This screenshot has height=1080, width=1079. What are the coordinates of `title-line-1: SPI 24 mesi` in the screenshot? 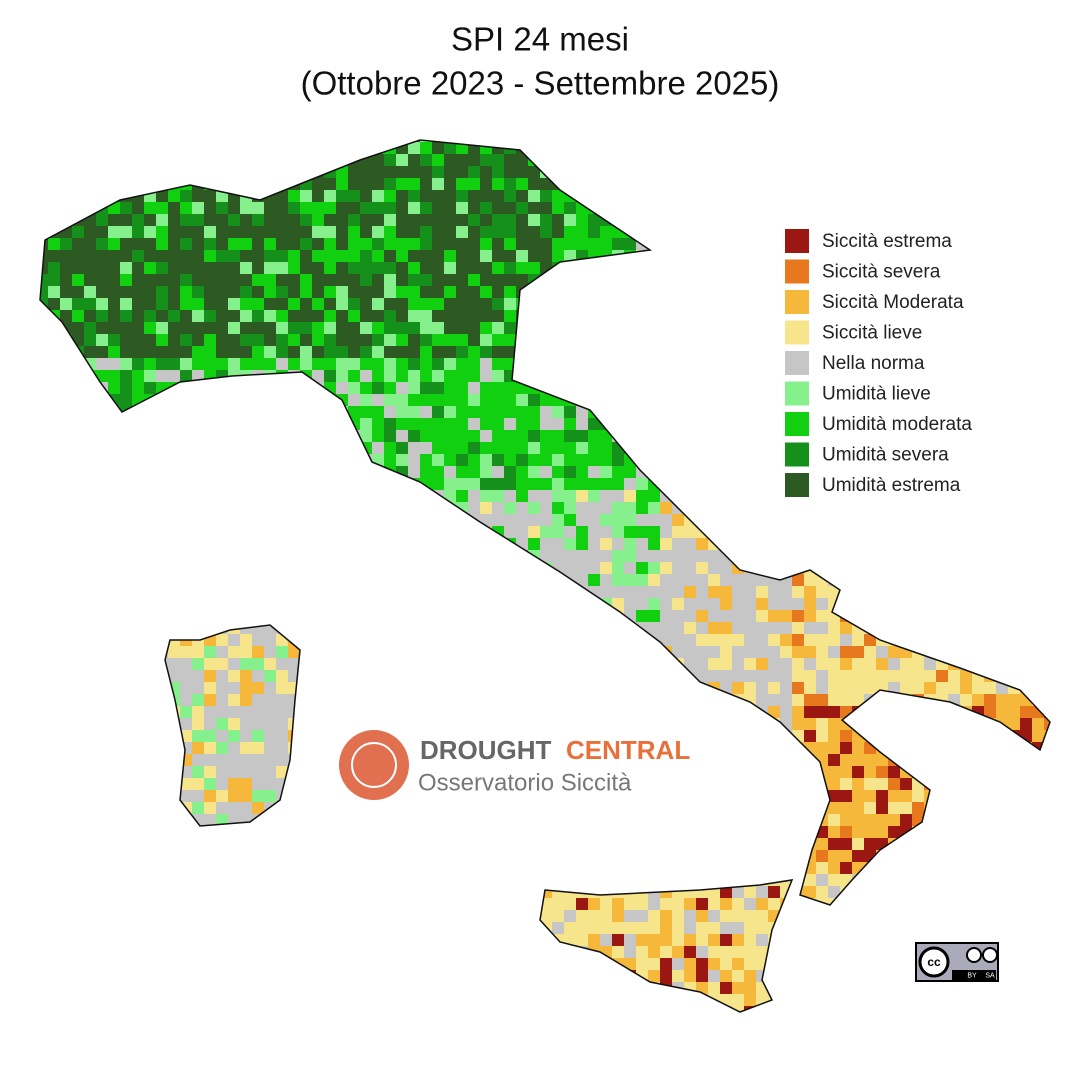 It's located at (540, 39).